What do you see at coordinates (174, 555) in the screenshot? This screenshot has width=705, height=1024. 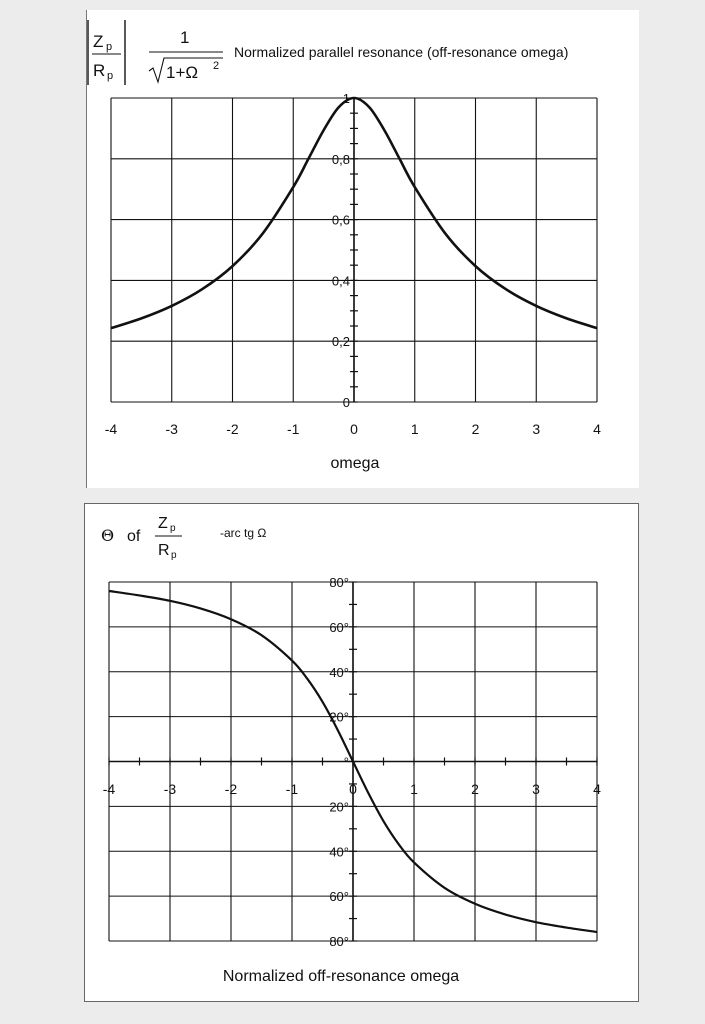 I see `phase-formula-r-sub: p` at bounding box center [174, 555].